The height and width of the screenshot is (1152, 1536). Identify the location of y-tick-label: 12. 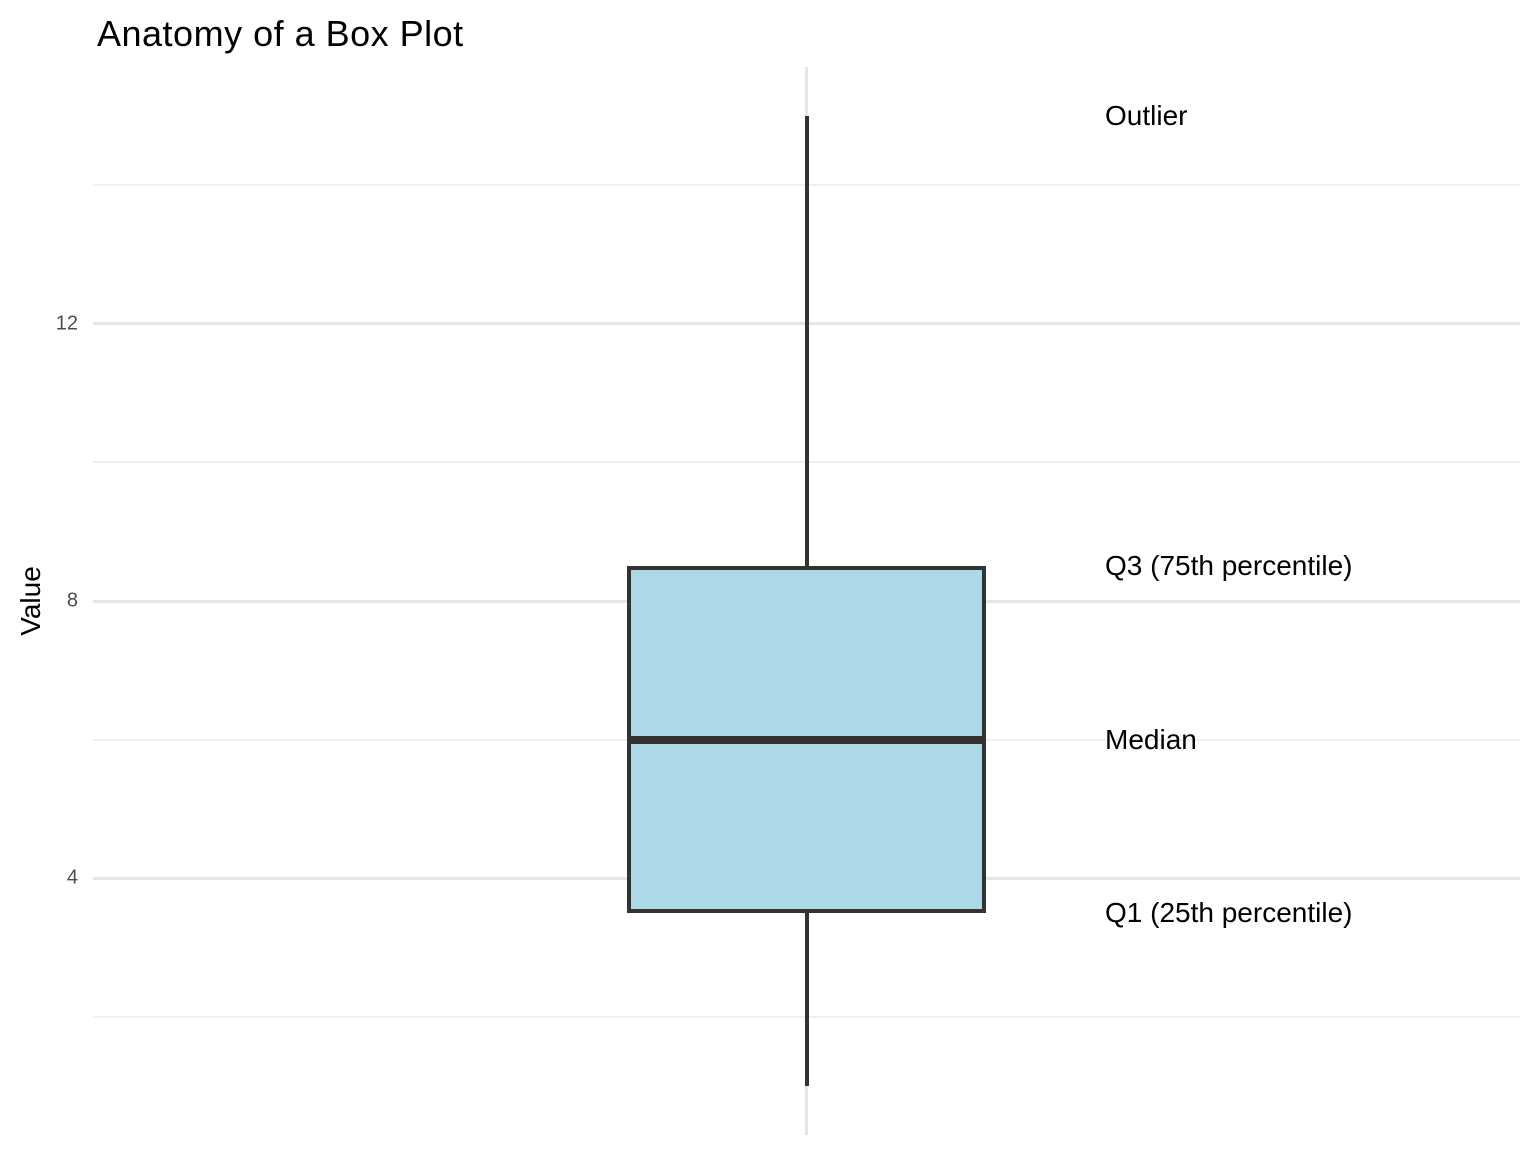
(66, 323).